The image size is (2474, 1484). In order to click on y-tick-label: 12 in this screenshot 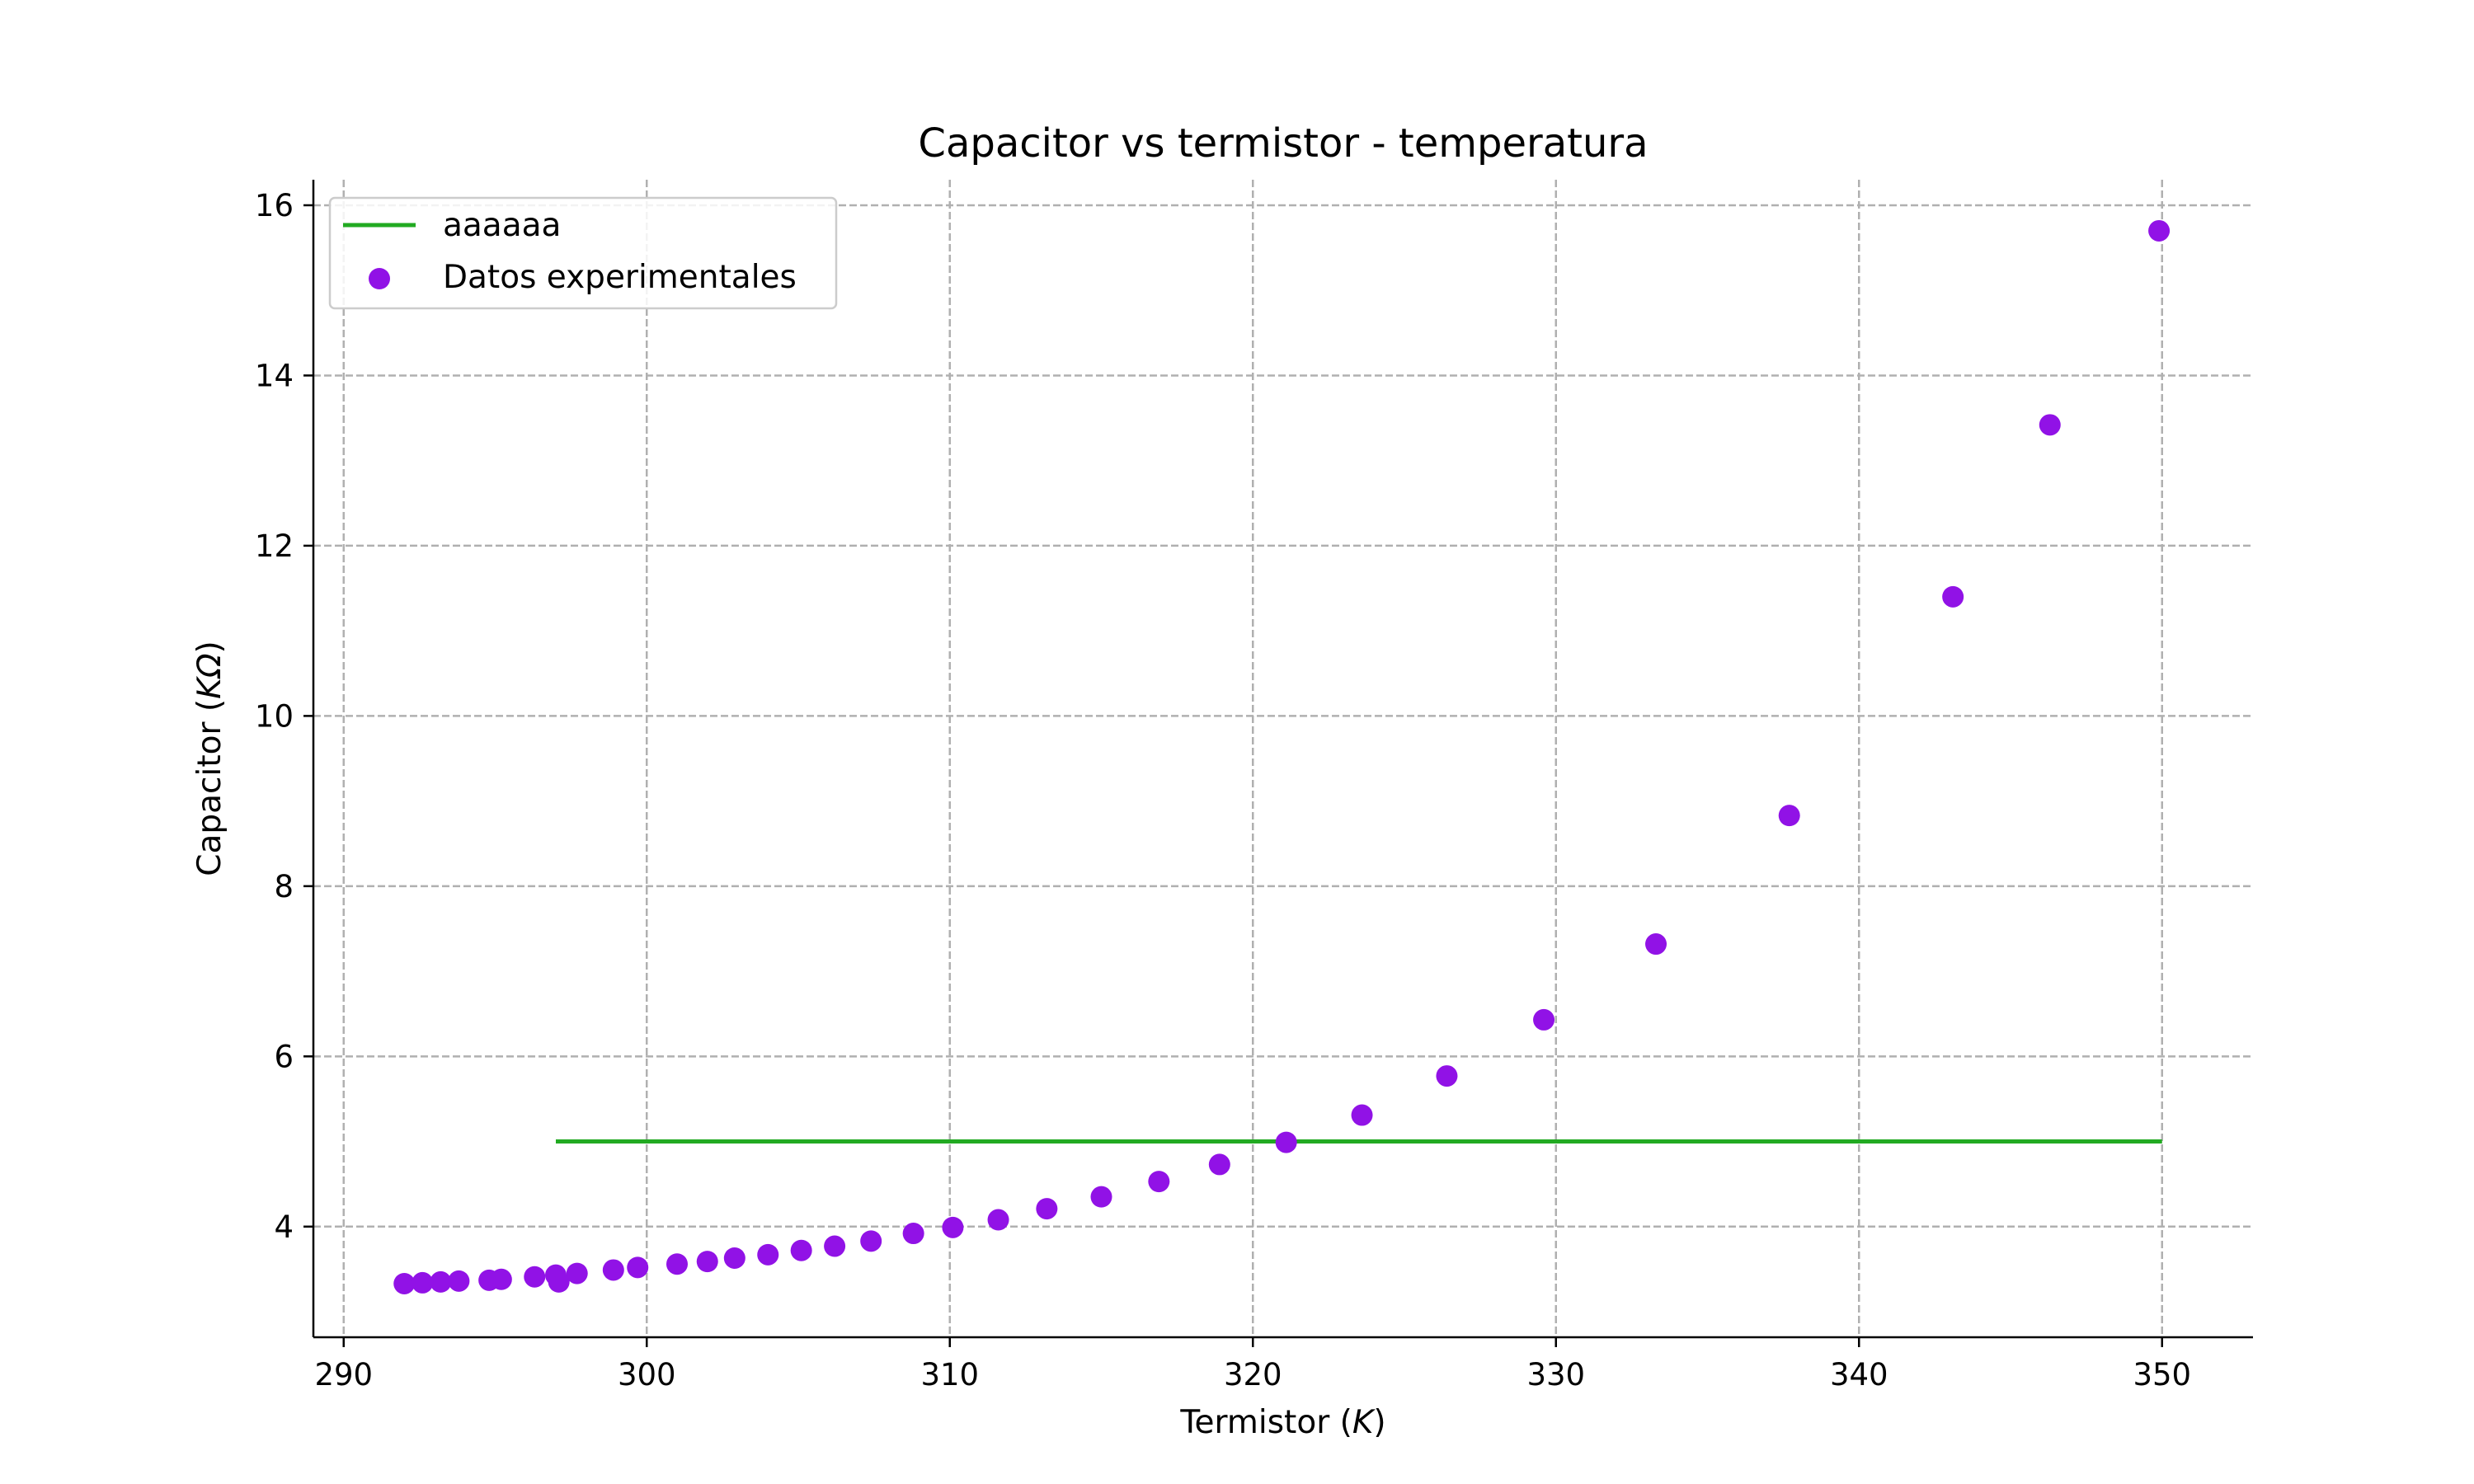, I will do `click(274, 546)`.